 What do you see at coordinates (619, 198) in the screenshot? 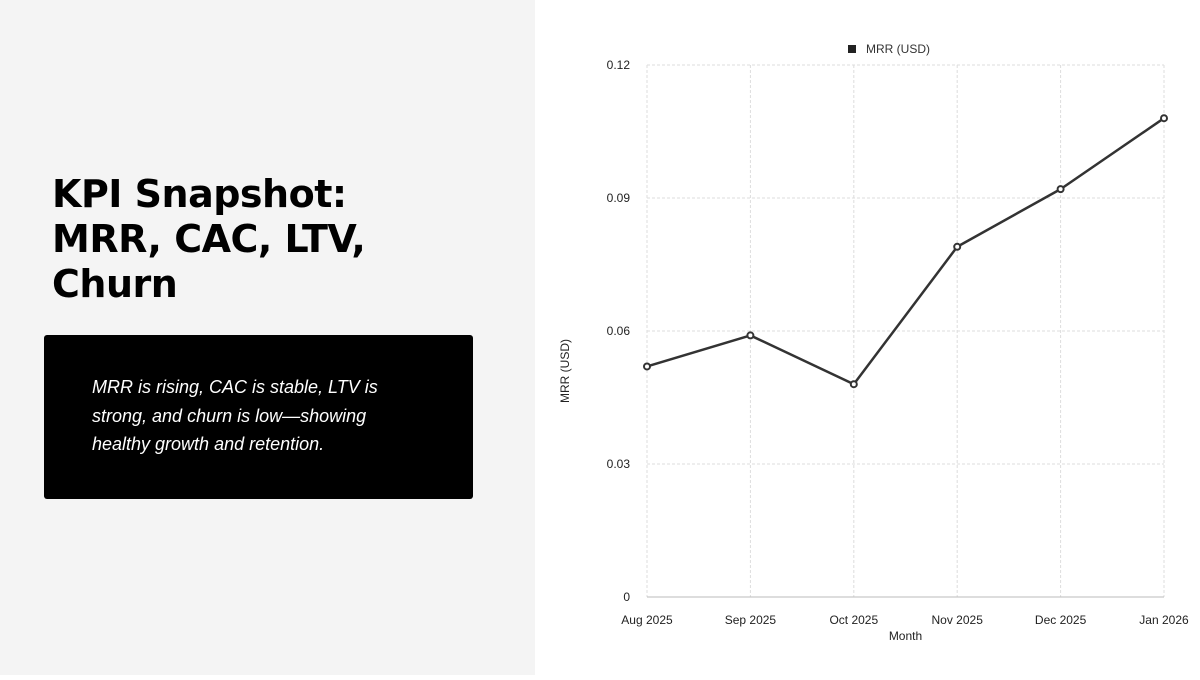
I see `y-tick-label: 0.09` at bounding box center [619, 198].